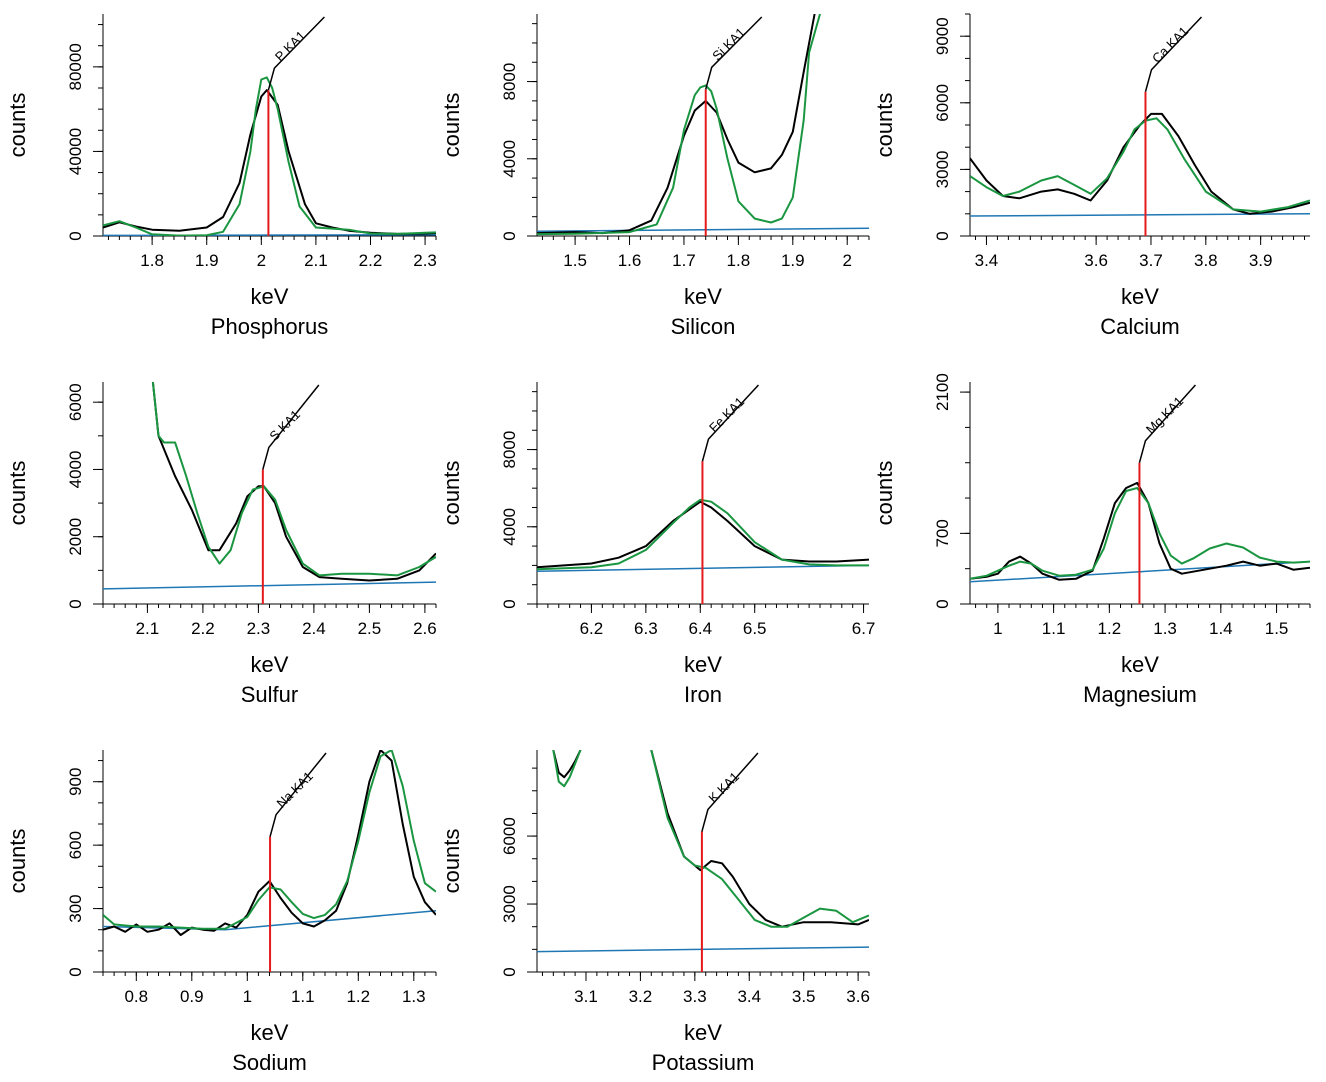 This screenshot has height=1082, width=1326. I want to click on panel-title: Phosphorus, so click(269, 326).